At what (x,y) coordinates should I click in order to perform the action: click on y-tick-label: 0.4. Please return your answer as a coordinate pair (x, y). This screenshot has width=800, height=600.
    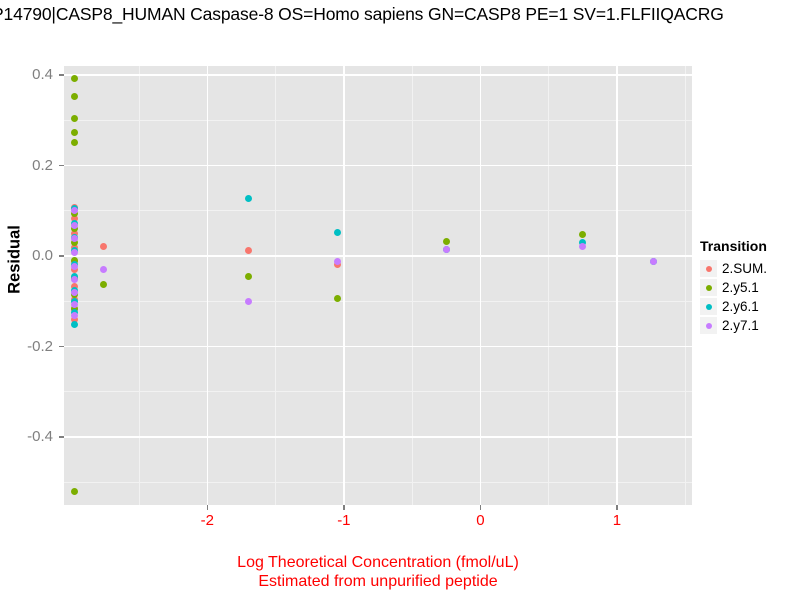
    Looking at the image, I should click on (42, 75).